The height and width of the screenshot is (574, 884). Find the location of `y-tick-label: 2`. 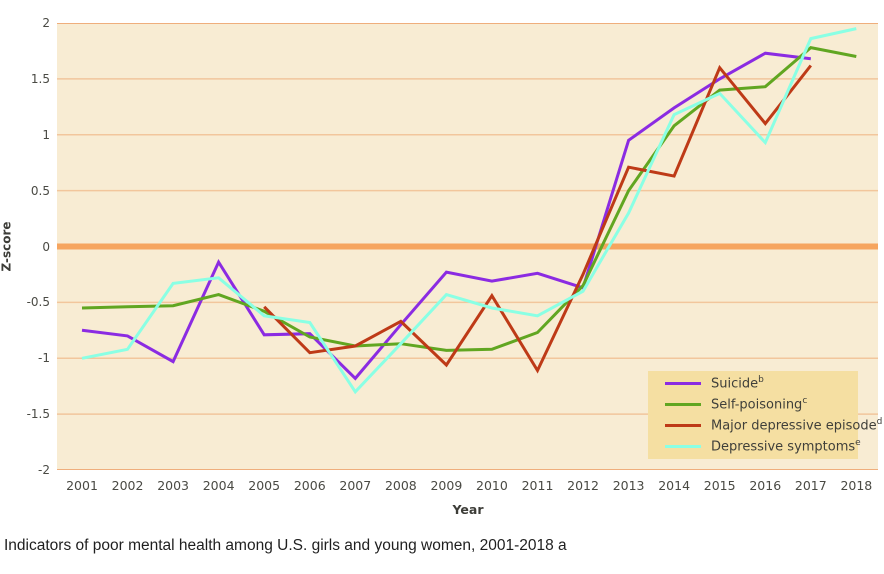

y-tick-label: 2 is located at coordinates (46, 23).